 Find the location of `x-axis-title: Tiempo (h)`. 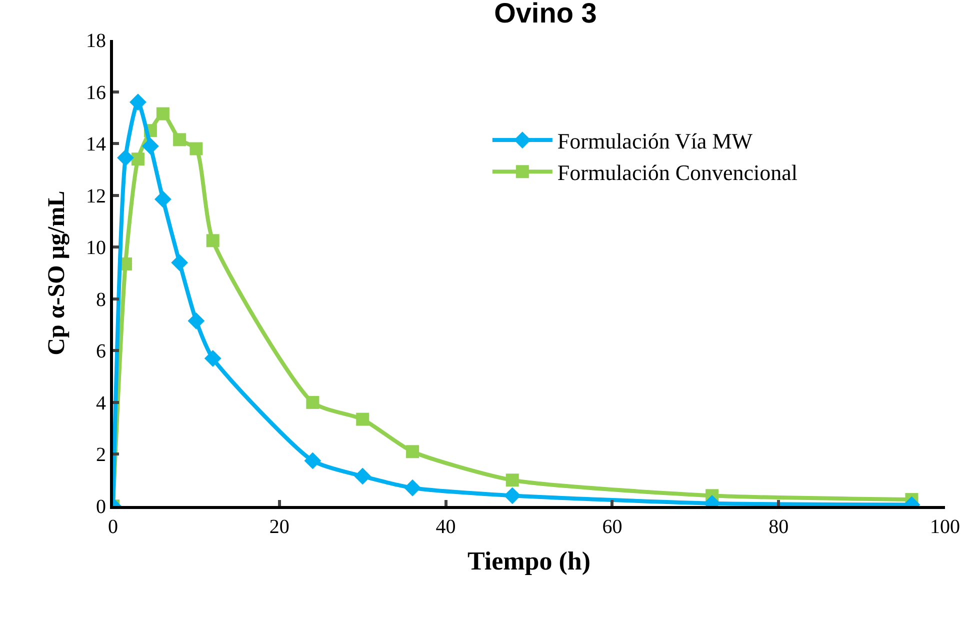

x-axis-title: Tiempo (h) is located at coordinates (529, 561).